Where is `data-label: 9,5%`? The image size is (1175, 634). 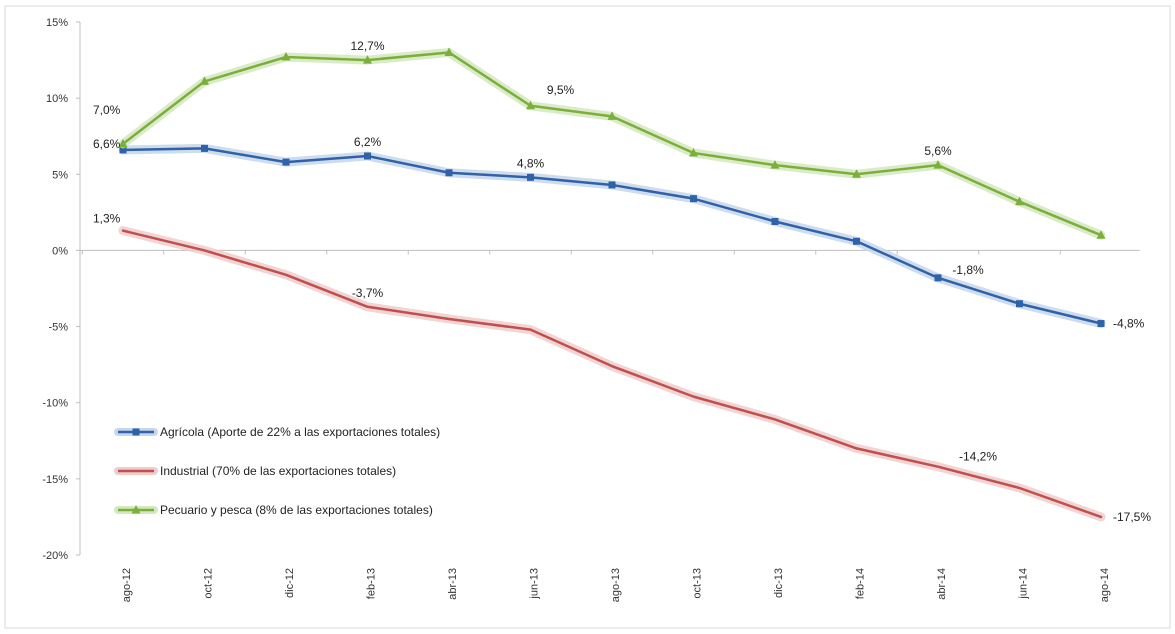
data-label: 9,5% is located at coordinates (561, 90).